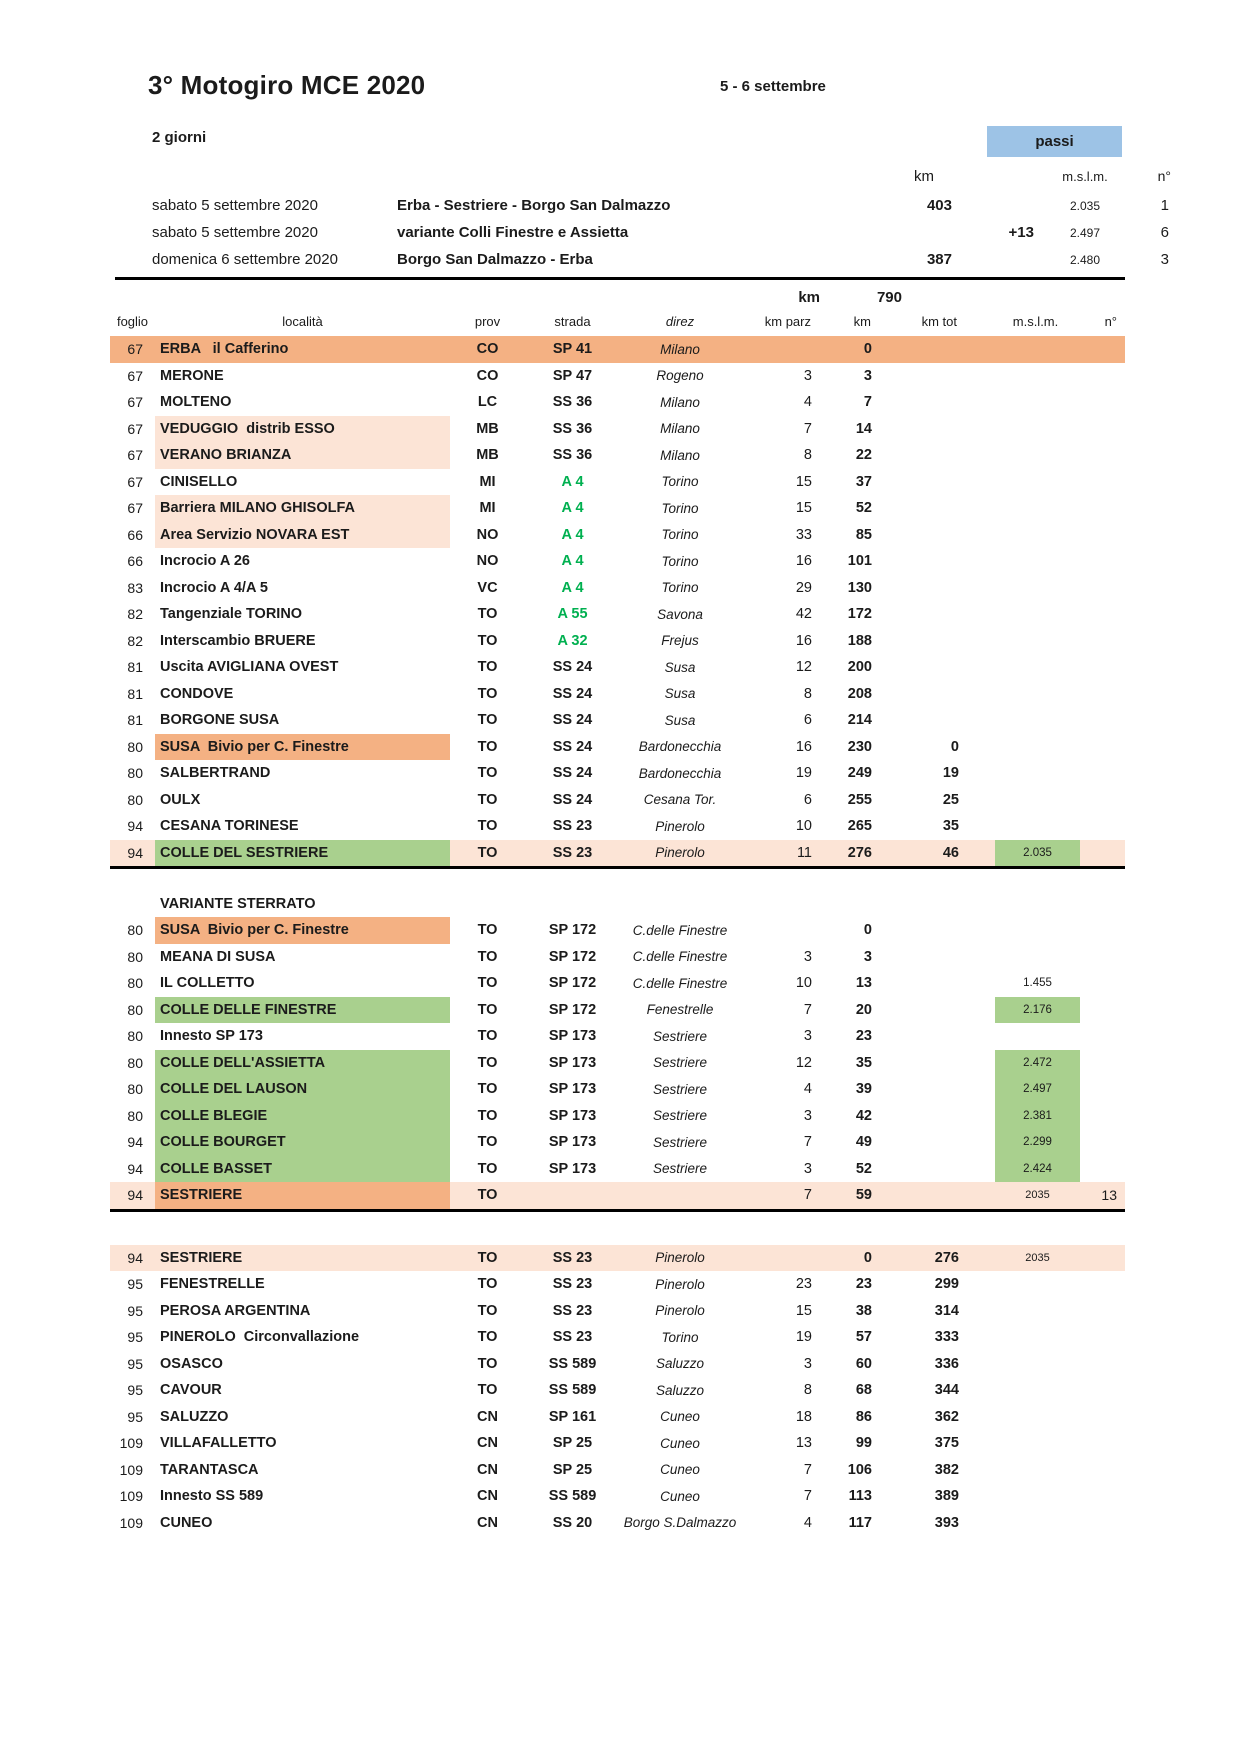  Describe the element at coordinates (680, 614) in the screenshot. I see `cell-direz: Savona` at that location.